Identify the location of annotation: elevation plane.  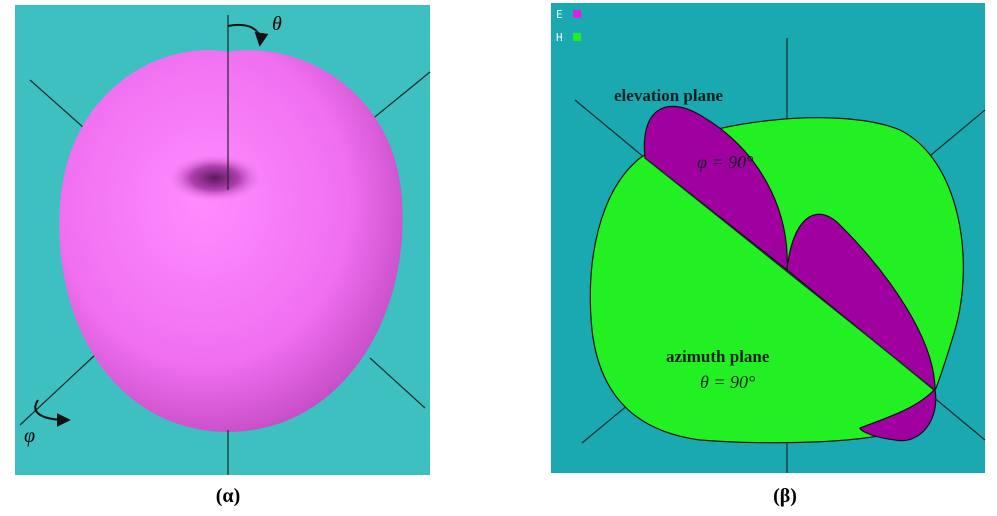
(669, 95).